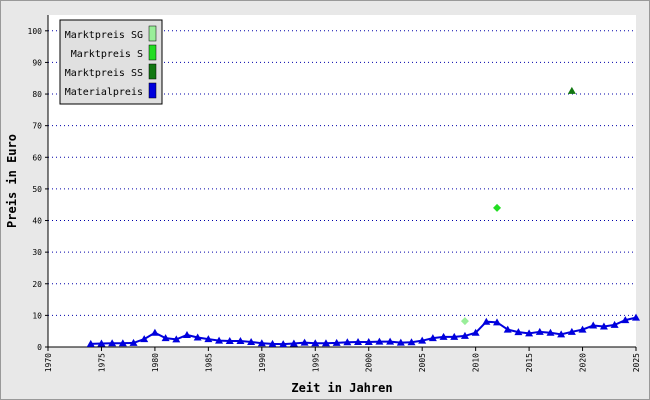 The height and width of the screenshot is (400, 650). Describe the element at coordinates (104, 35) in the screenshot. I see `legend-label: Marktpreis SG` at that location.